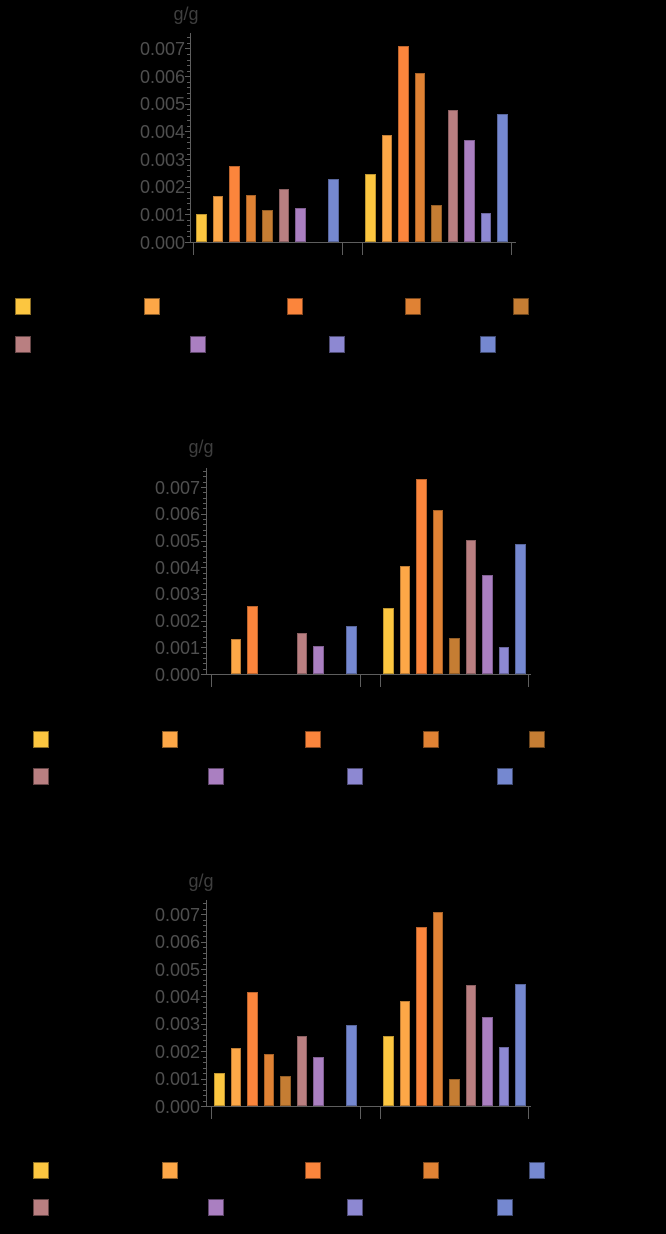 Image resolution: width=666 pixels, height=1234 pixels. Describe the element at coordinates (469, 190) in the screenshot. I see `chart-1-bar-group2-series7` at that location.